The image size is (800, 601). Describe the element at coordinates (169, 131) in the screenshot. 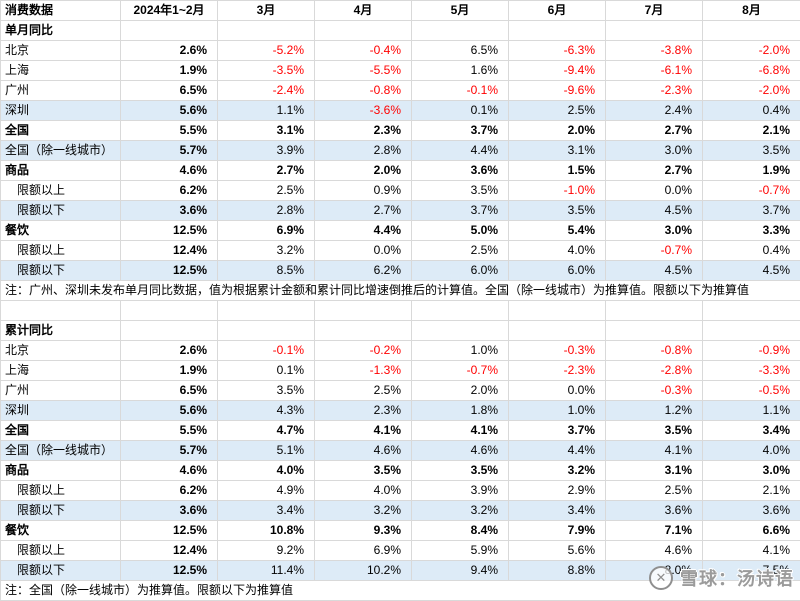

I see `value-cell: 5.5%` at that location.